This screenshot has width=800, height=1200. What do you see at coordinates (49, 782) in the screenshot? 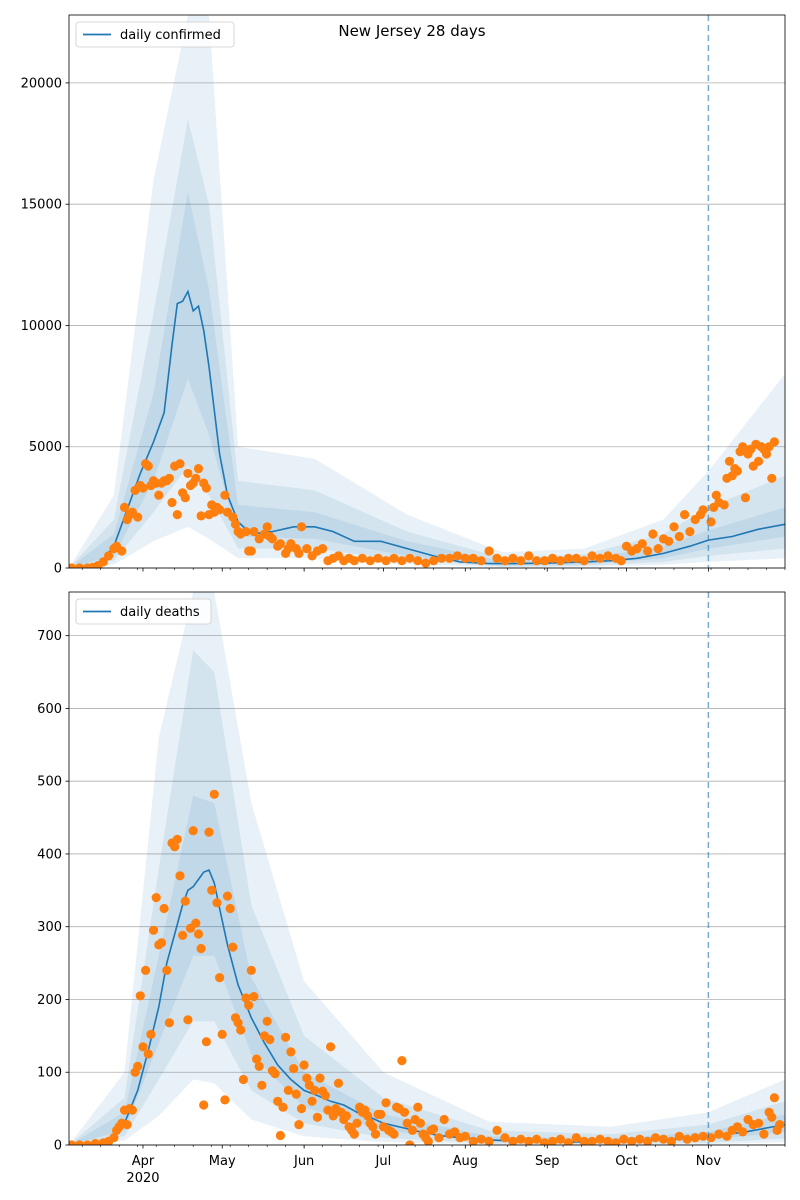
I see `y-tick-label: 500` at bounding box center [49, 782].